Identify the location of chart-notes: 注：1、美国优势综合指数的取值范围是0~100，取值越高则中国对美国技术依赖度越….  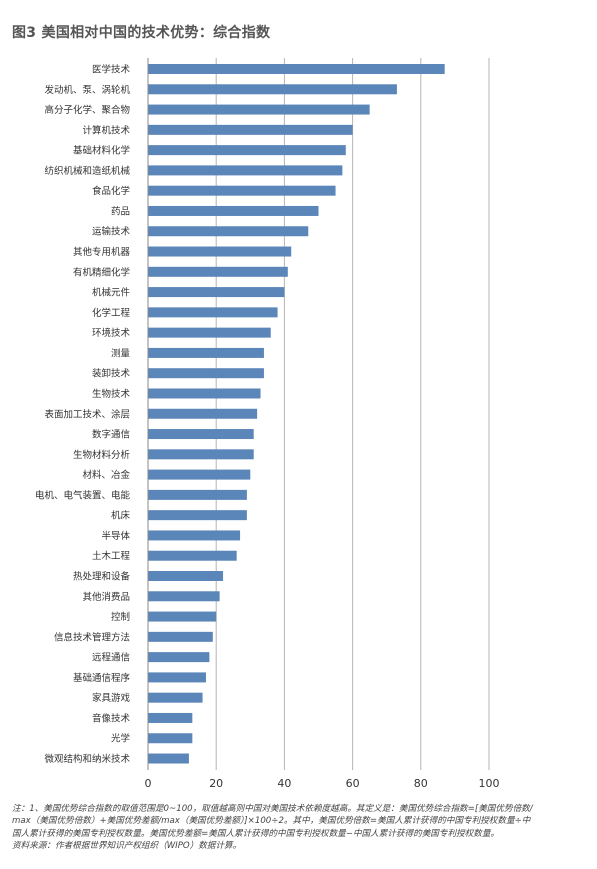
(299, 828).